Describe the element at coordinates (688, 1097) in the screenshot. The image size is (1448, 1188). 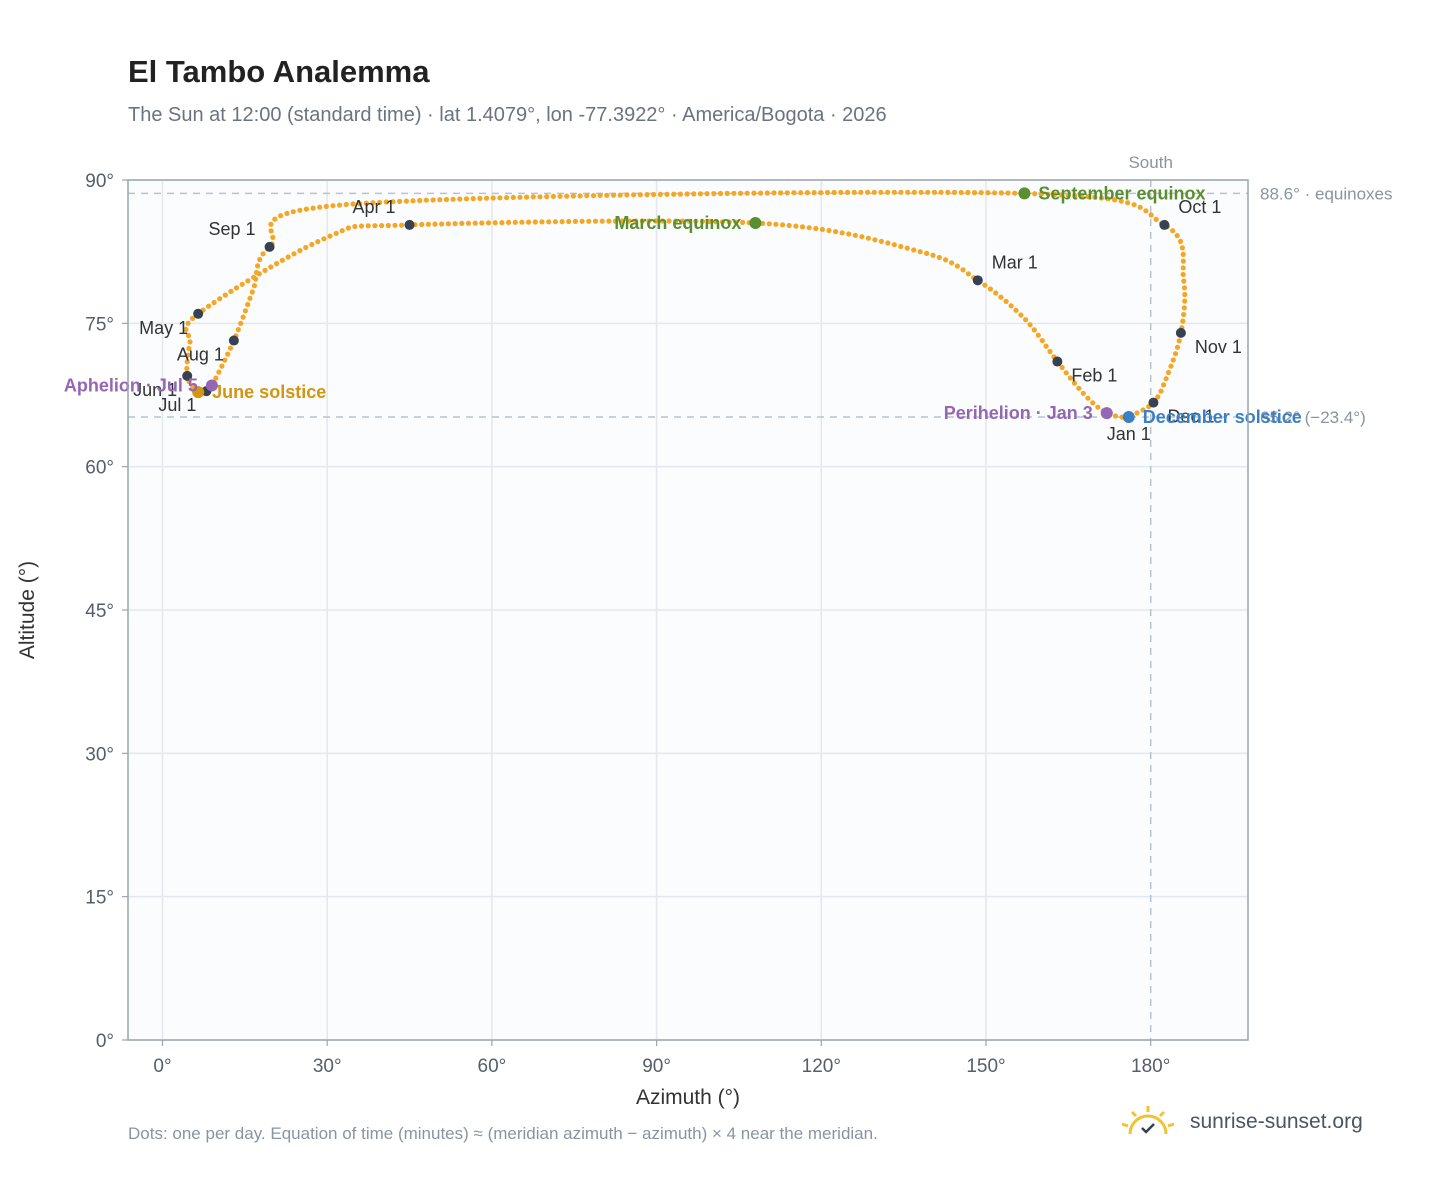
I see `x-axis-label: Azimuth (°)` at that location.